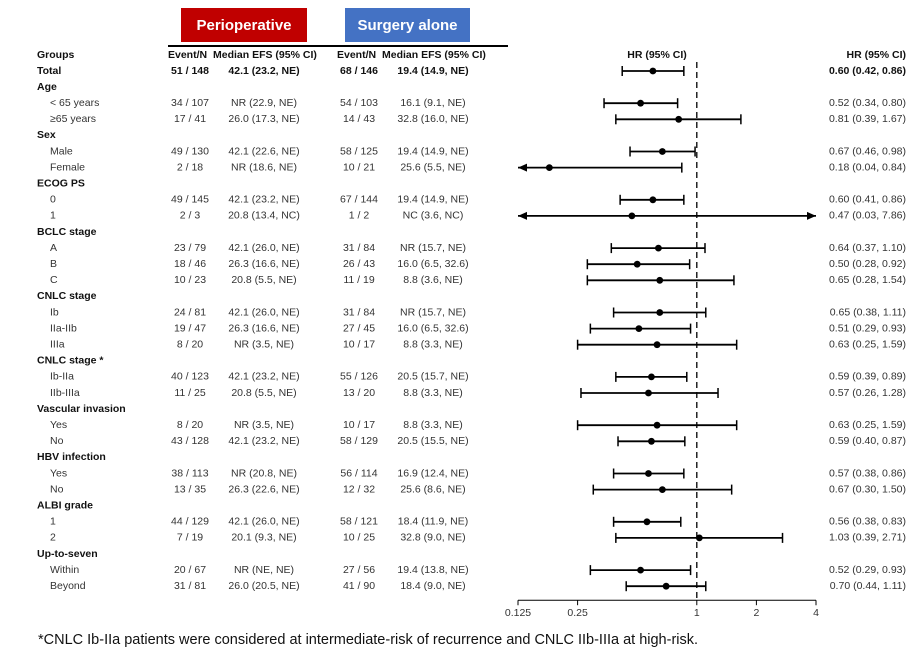 This screenshot has height=660, width=924. What do you see at coordinates (816, 613) in the screenshot?
I see `x-tick-label: 4` at bounding box center [816, 613].